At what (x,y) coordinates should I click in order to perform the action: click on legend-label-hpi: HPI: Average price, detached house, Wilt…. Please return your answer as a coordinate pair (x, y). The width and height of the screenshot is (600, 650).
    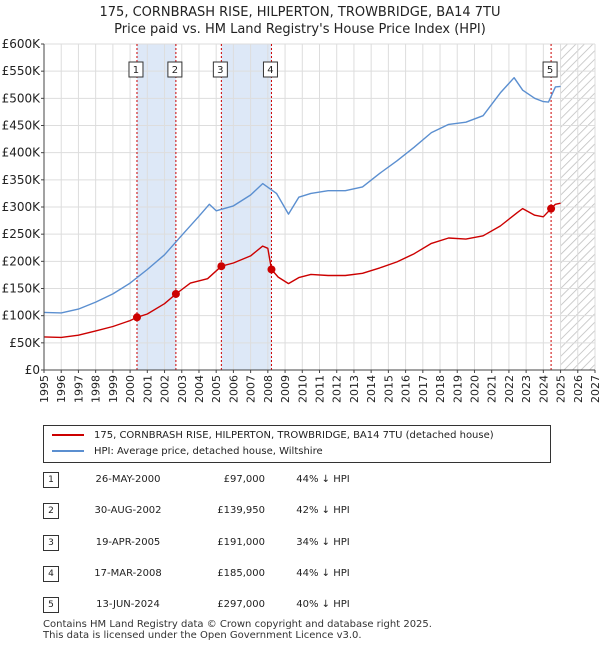
    Looking at the image, I should click on (208, 451).